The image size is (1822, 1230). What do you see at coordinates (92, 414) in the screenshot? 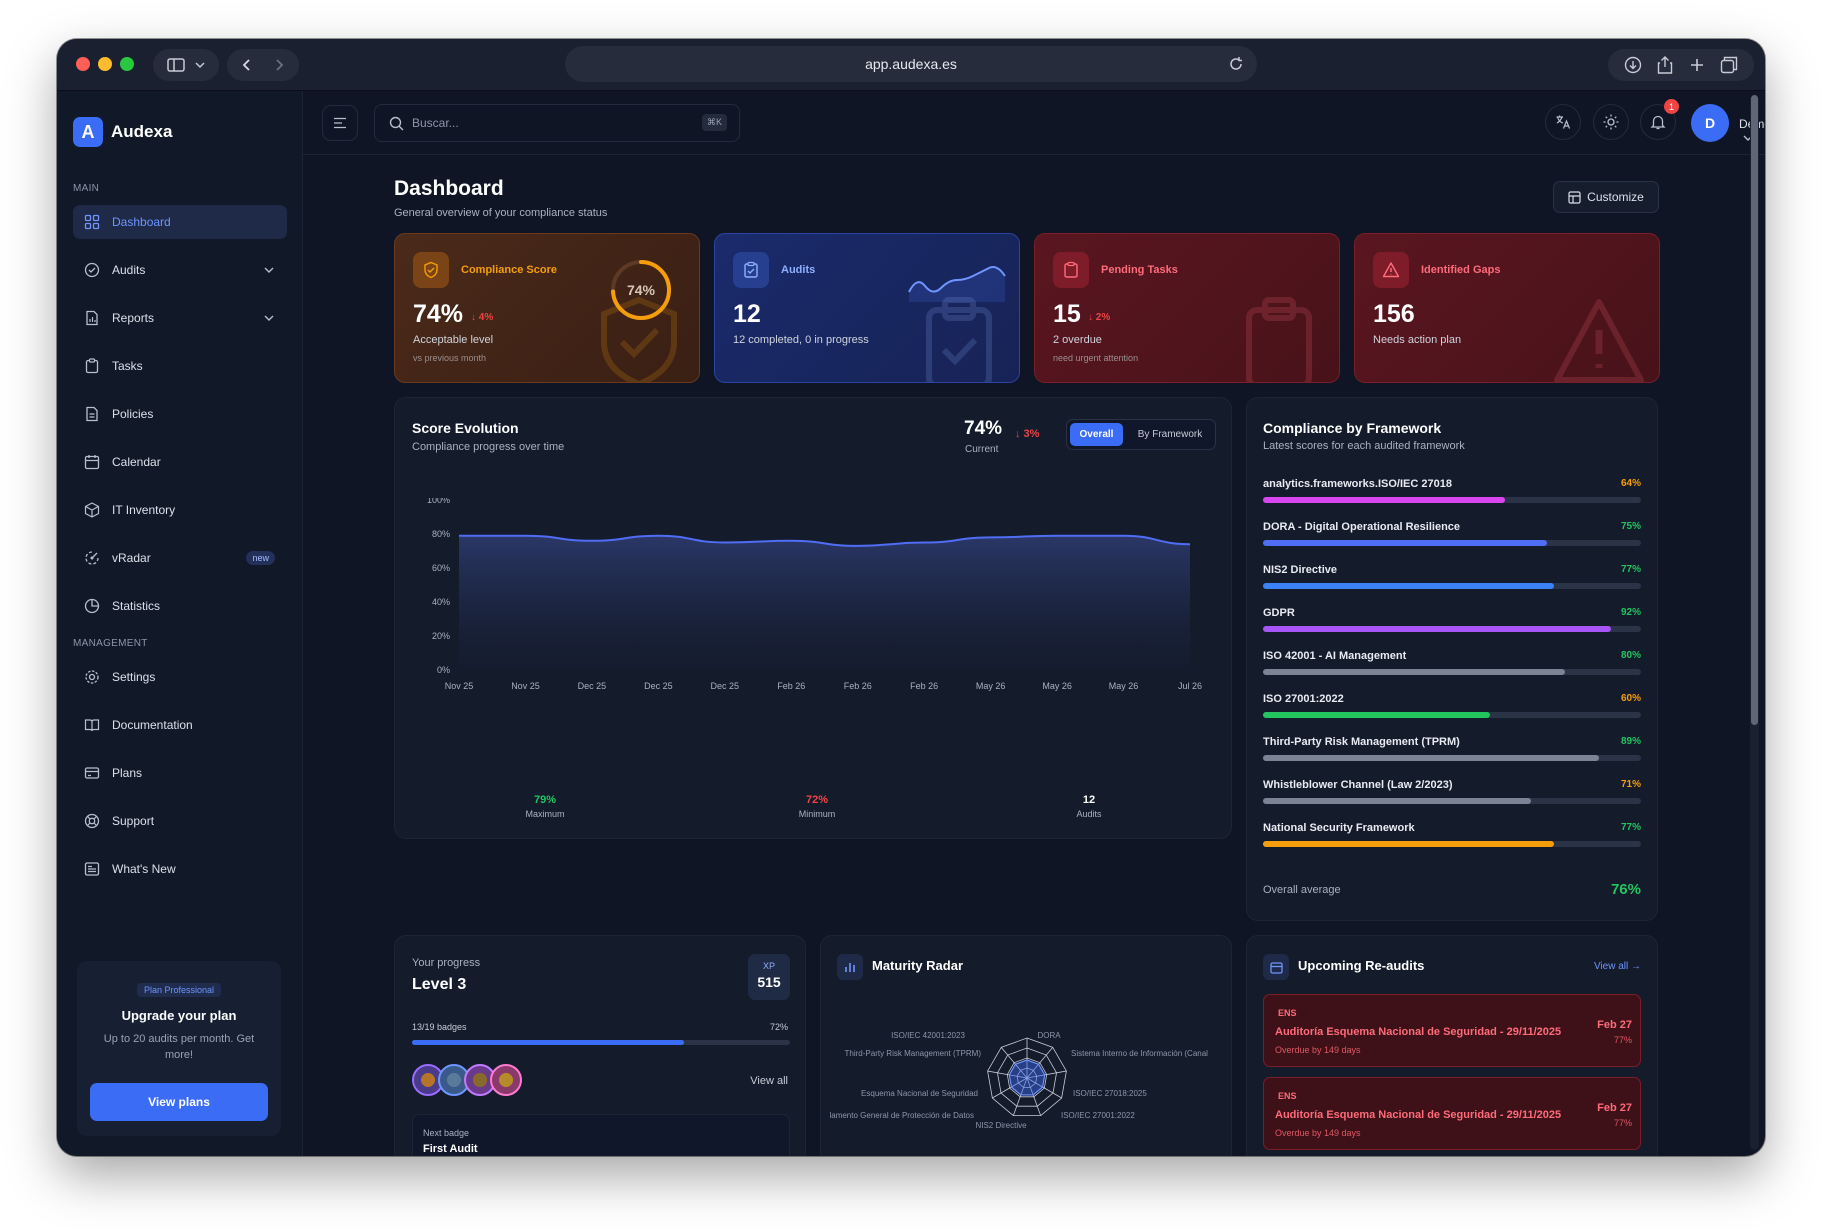
I see `document-icon` at bounding box center [92, 414].